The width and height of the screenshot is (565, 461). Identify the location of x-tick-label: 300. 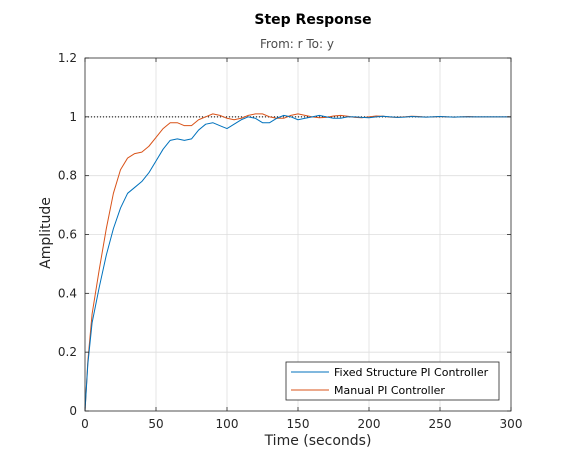
(511, 424).